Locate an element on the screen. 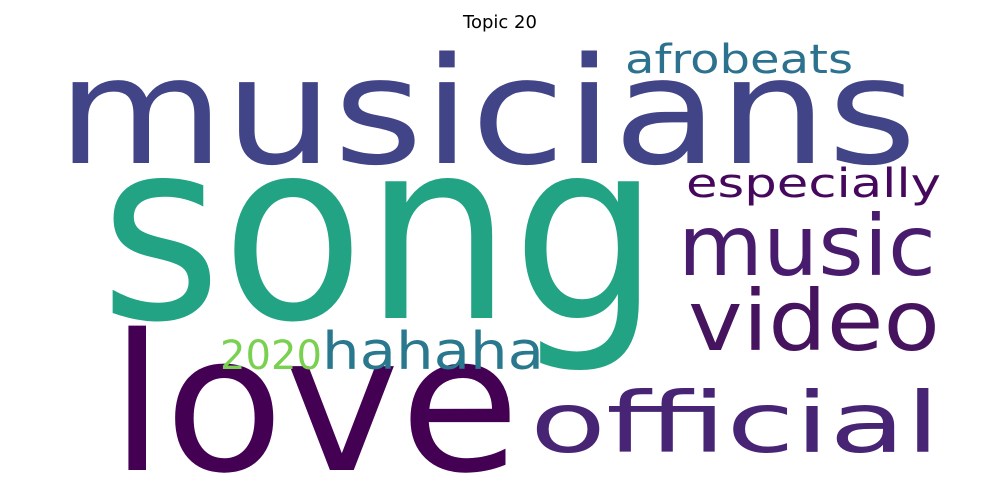 This screenshot has width=1000, height=500. word-video: video is located at coordinates (814, 321).